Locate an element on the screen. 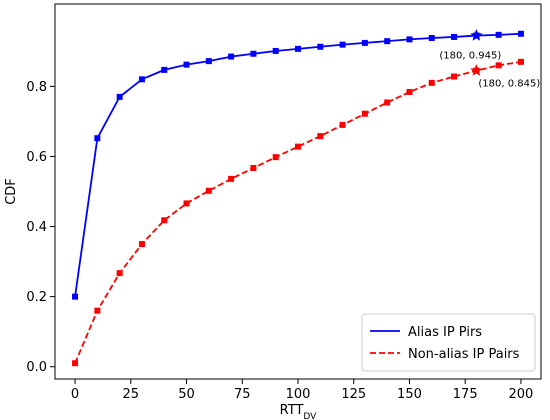 This screenshot has height=420, width=550. y-axis-label: CDF is located at coordinates (11, 191).